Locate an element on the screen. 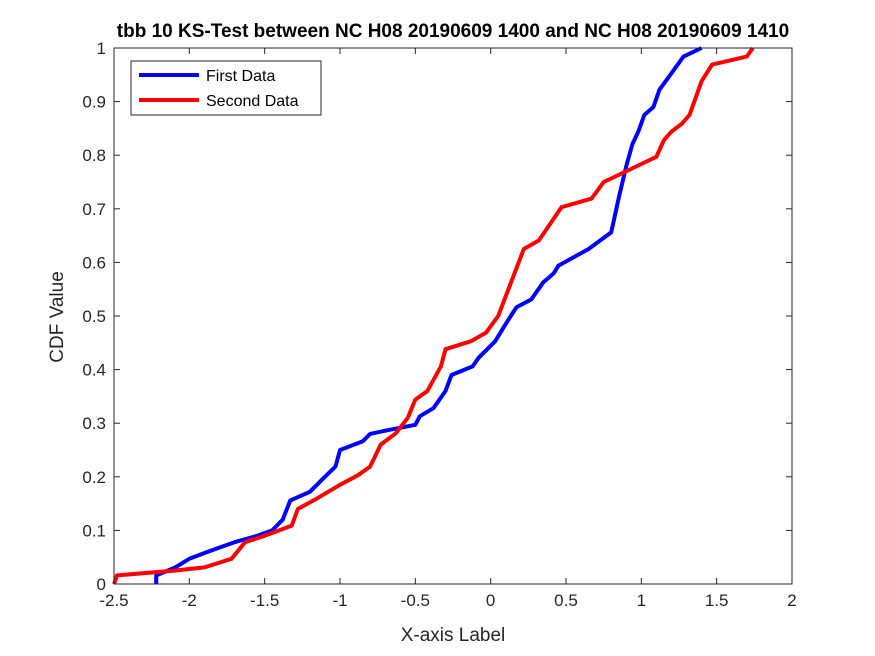 This screenshot has width=875, height=656. y-tick-label: 1 is located at coordinates (101, 48).